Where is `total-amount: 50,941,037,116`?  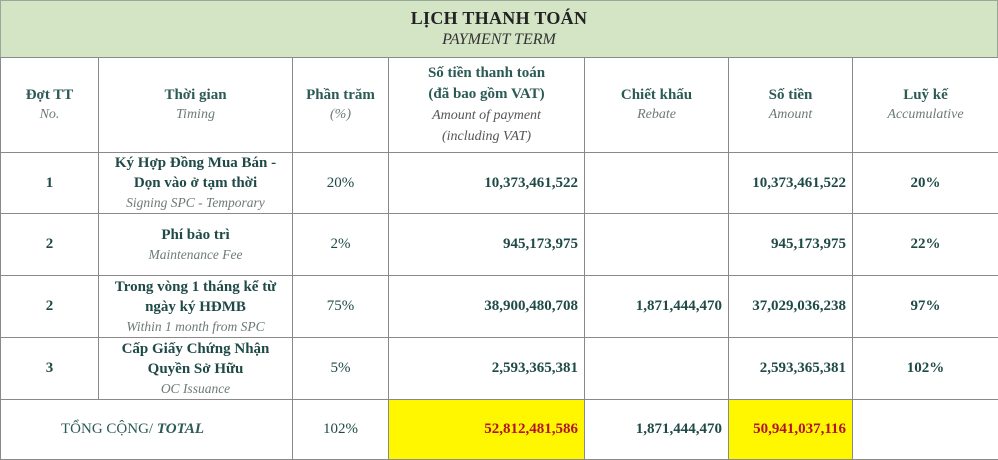
total-amount: 50,941,037,116 is located at coordinates (791, 430).